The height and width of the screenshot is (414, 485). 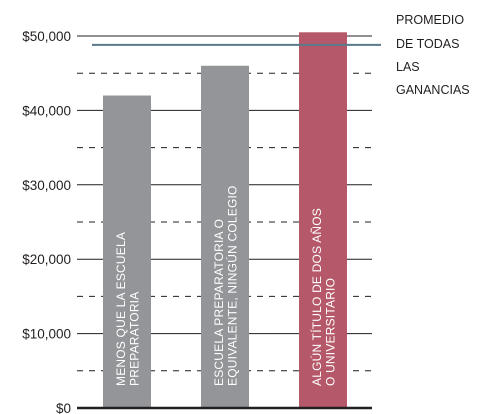 I want to click on bar-label-line: ALGÚN TÍTULO DE DOS AÑOS, so click(x=316, y=297).